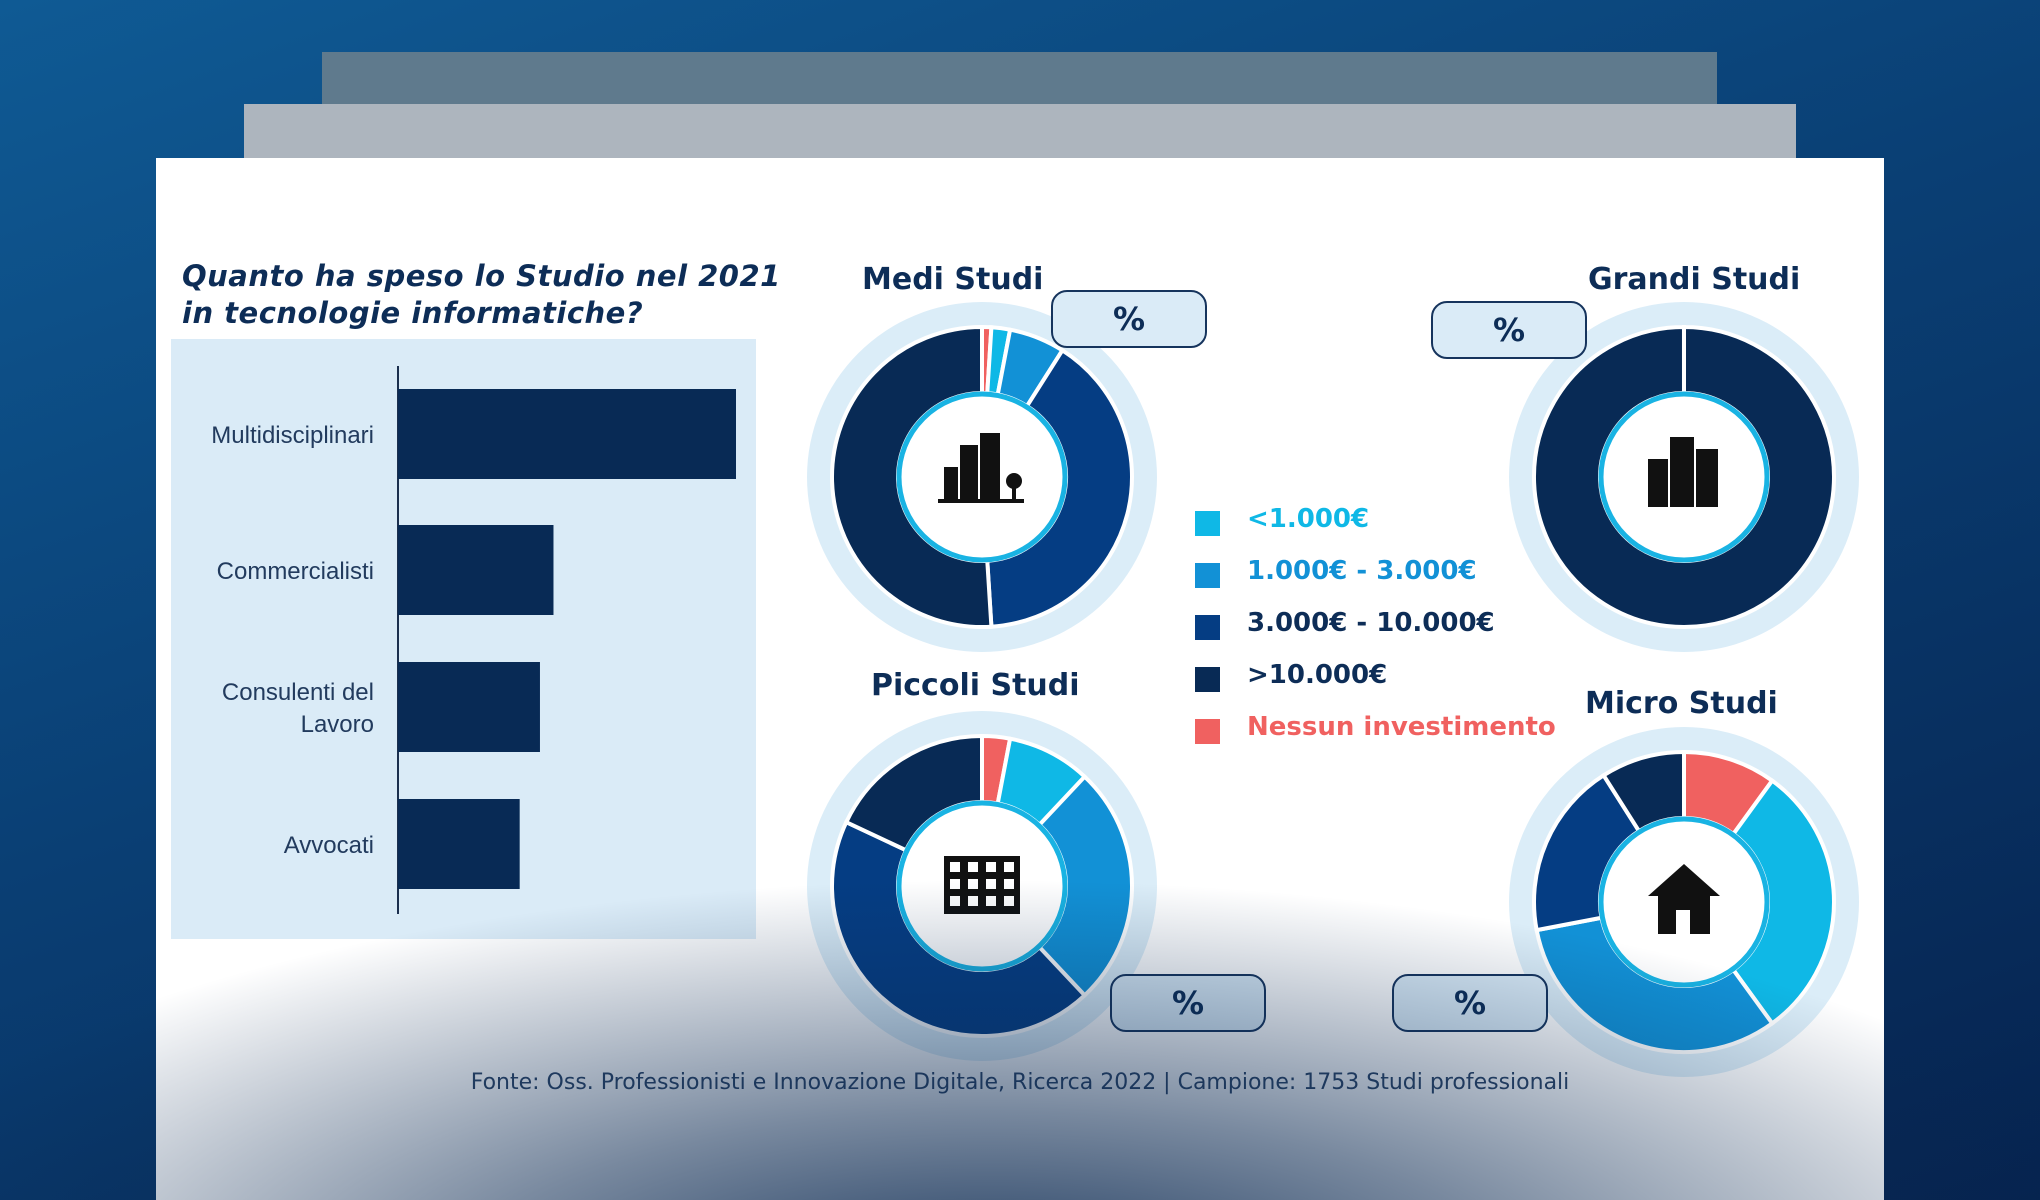  I want to click on category-label: Avvocati, so click(329, 845).